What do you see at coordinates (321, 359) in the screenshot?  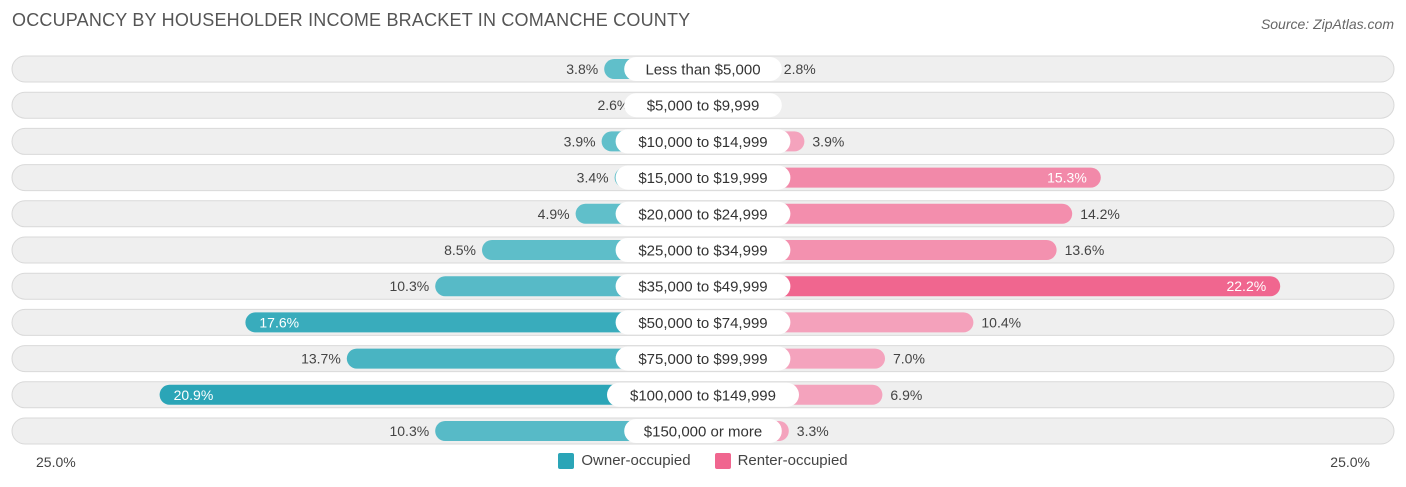 I see `owner-value-label: 13.7%` at bounding box center [321, 359].